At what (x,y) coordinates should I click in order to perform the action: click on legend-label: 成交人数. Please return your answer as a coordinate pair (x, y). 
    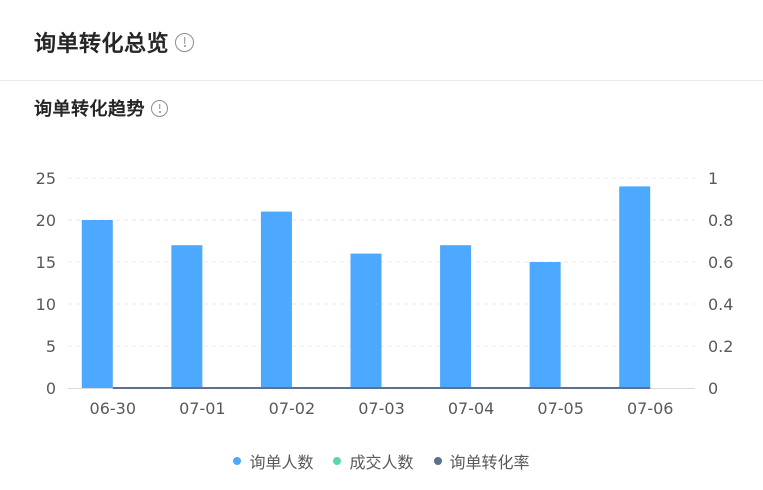
    Looking at the image, I should click on (381, 462).